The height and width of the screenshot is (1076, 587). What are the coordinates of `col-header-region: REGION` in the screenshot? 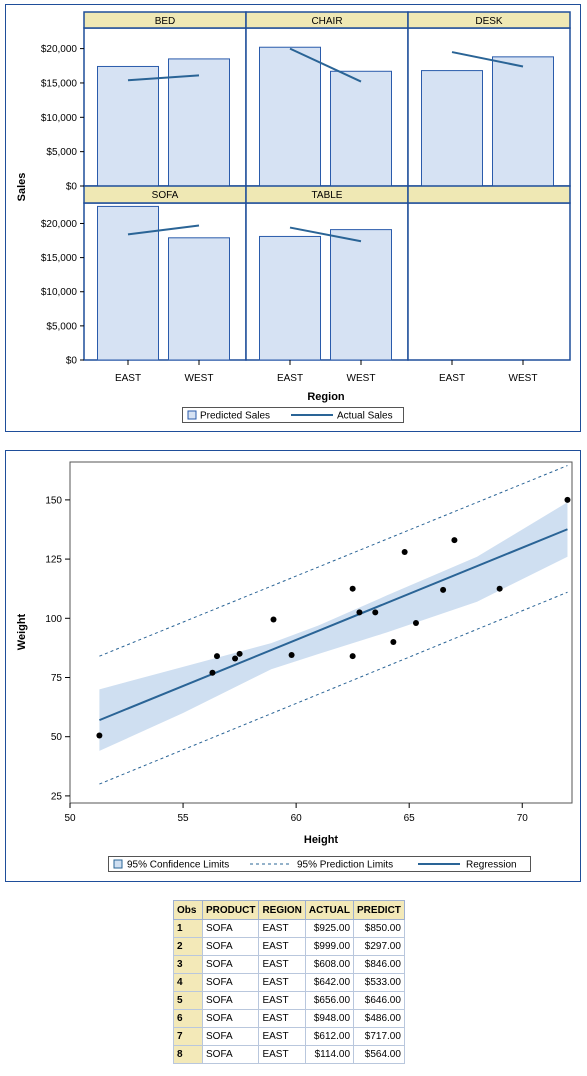 It's located at (282, 910).